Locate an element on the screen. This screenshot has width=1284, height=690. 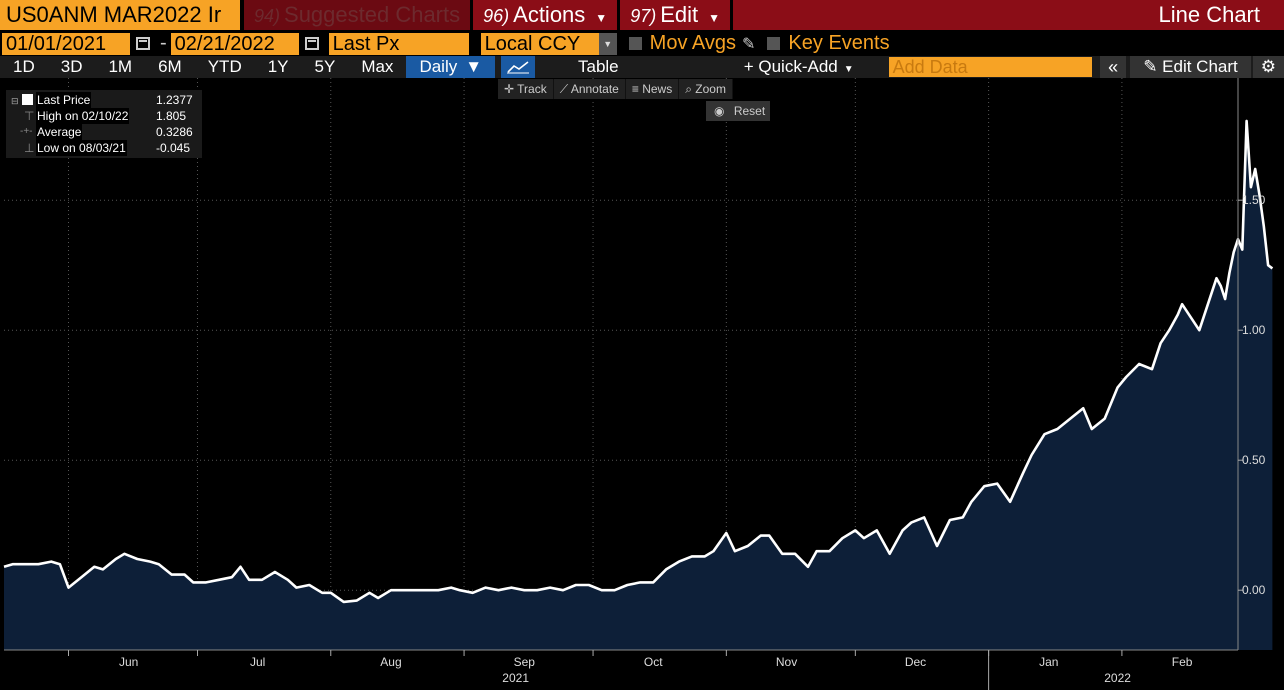
suggested-label: Suggested Charts is located at coordinates (372, 14).